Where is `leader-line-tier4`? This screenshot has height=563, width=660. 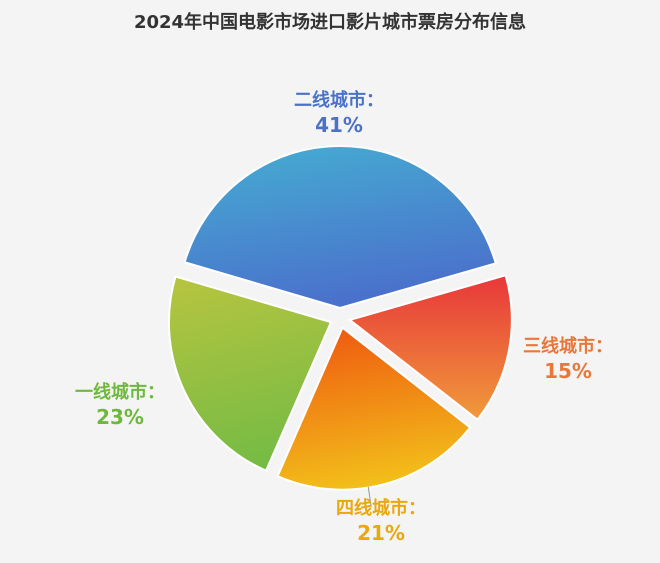
leader-line-tier4 is located at coordinates (369, 496).